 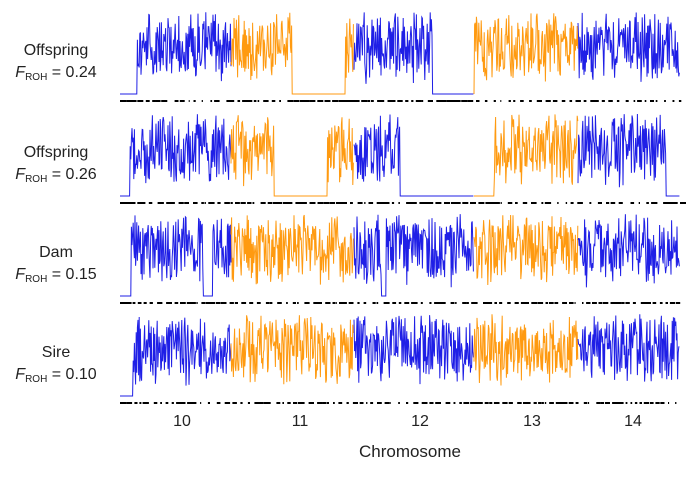 What do you see at coordinates (413, 350) in the screenshot?
I see `series-line-panel3-seg2` at bounding box center [413, 350].